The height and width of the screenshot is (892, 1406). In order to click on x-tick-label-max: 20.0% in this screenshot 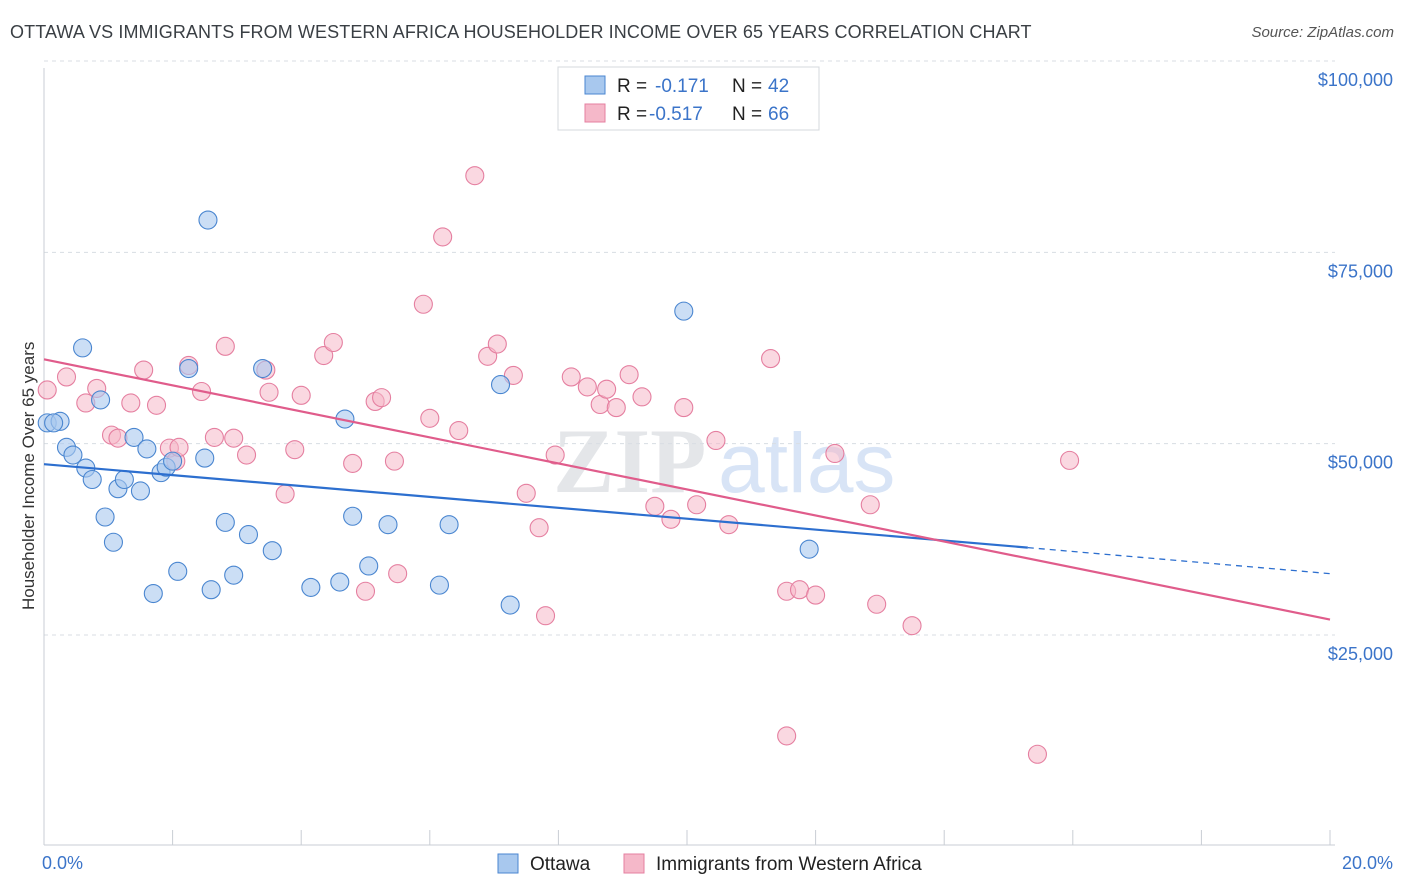, I will do `click(1367, 863)`.